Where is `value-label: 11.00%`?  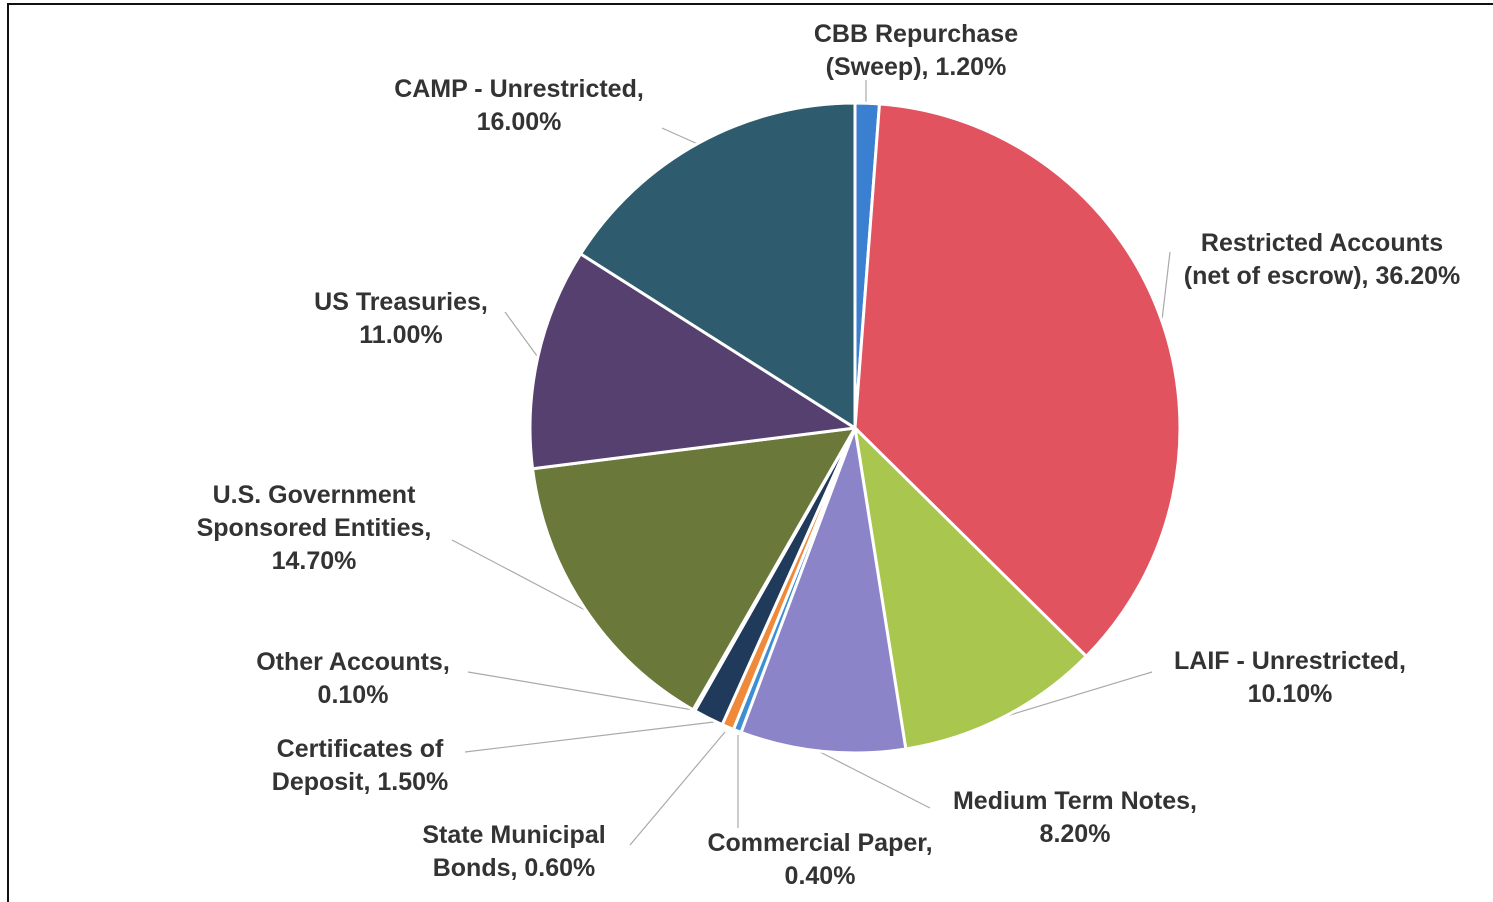 value-label: 11.00% is located at coordinates (401, 335).